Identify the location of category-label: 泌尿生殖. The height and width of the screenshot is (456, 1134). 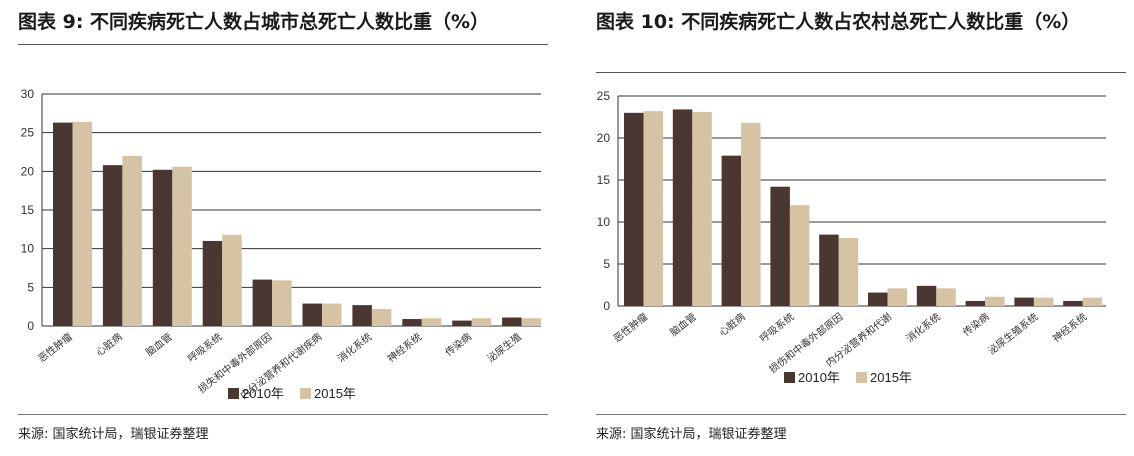
(504, 347).